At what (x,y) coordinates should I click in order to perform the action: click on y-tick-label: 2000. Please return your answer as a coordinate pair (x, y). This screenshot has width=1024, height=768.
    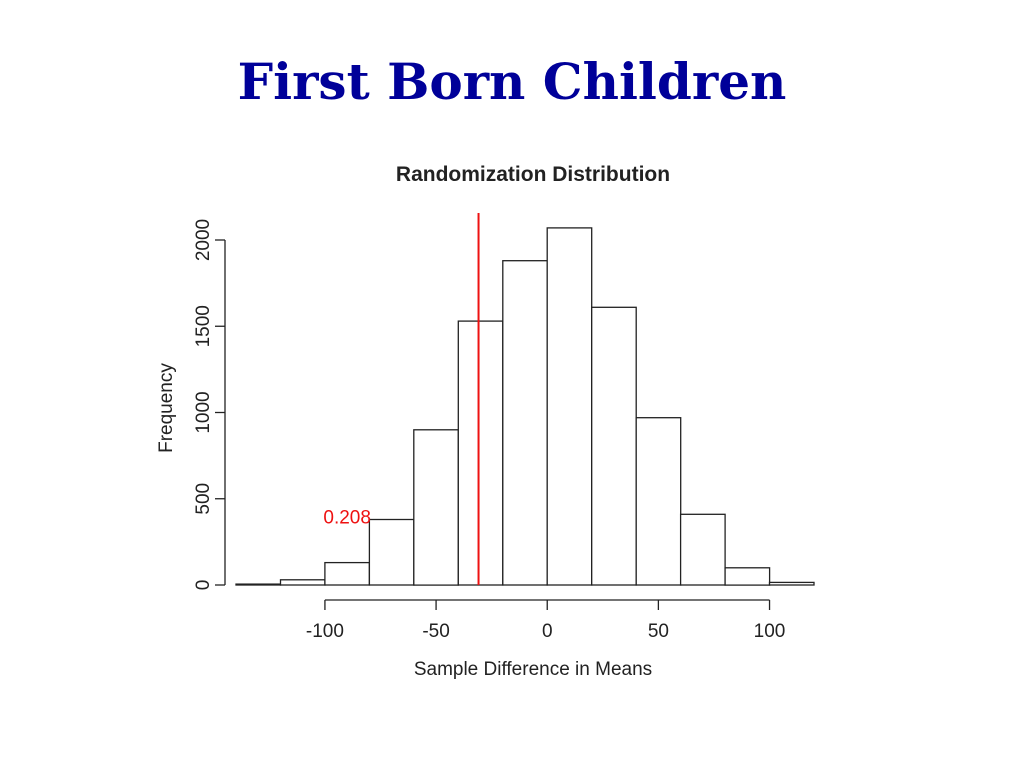
    Looking at the image, I should click on (203, 240).